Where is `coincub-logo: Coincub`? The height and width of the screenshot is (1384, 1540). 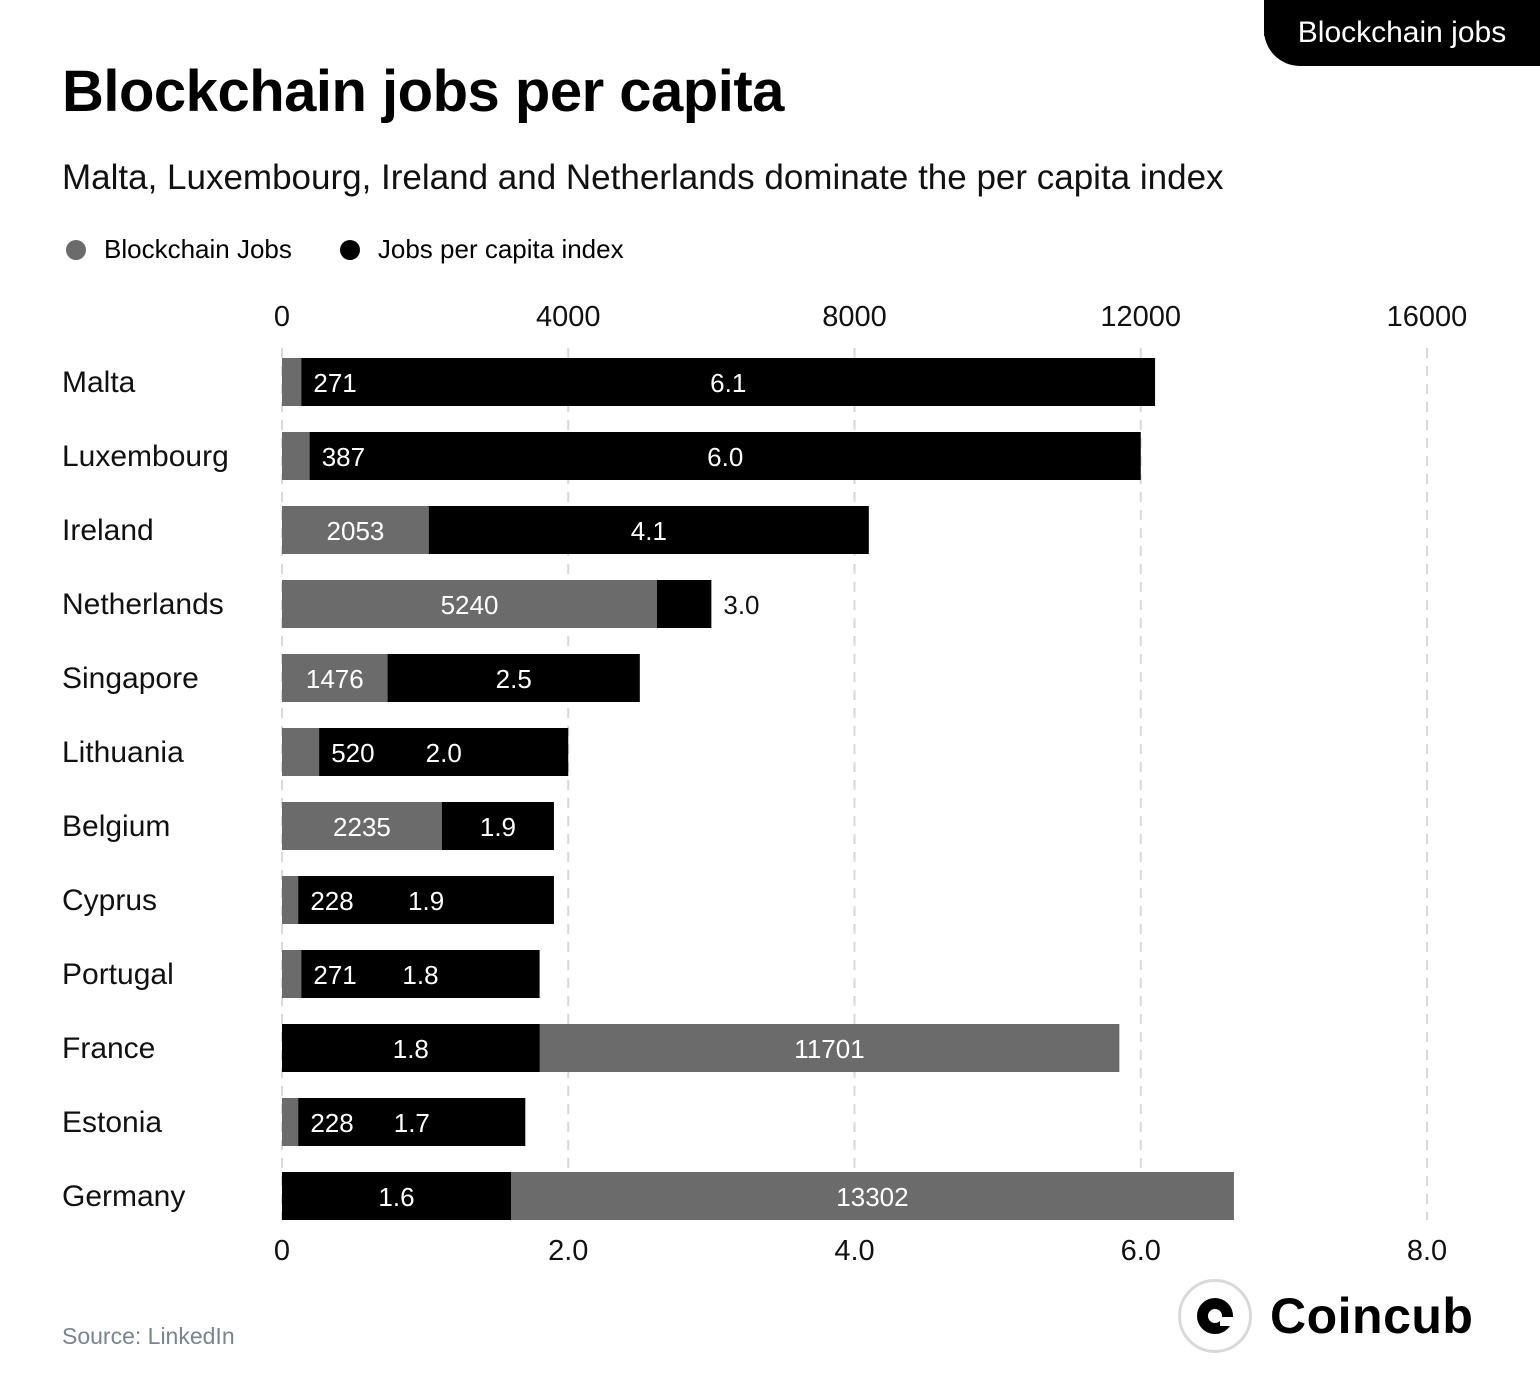
coincub-logo: Coincub is located at coordinates (1325, 1316).